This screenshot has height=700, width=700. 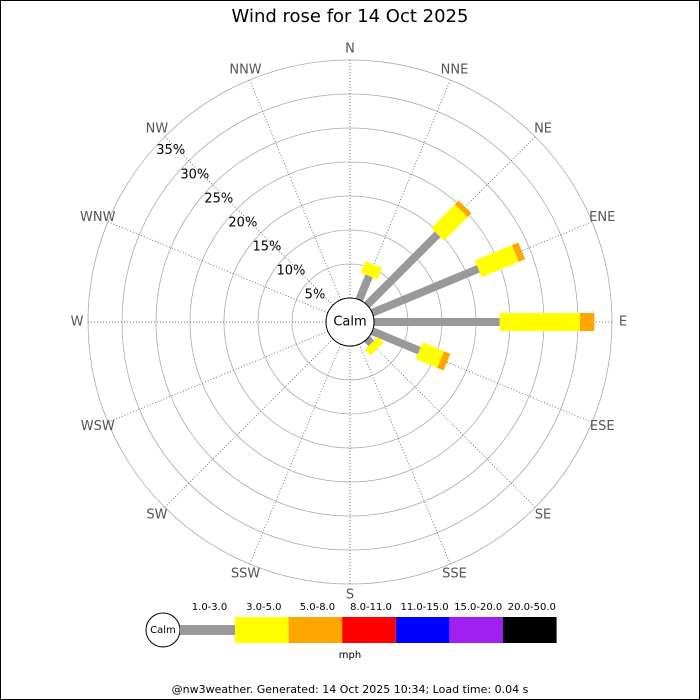 I want to click on calm-label: Calm, so click(x=349, y=322).